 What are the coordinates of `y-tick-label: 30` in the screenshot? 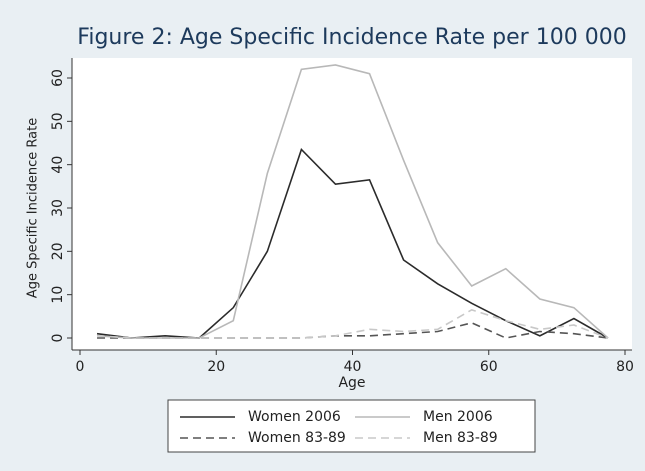 It's located at (58, 208).